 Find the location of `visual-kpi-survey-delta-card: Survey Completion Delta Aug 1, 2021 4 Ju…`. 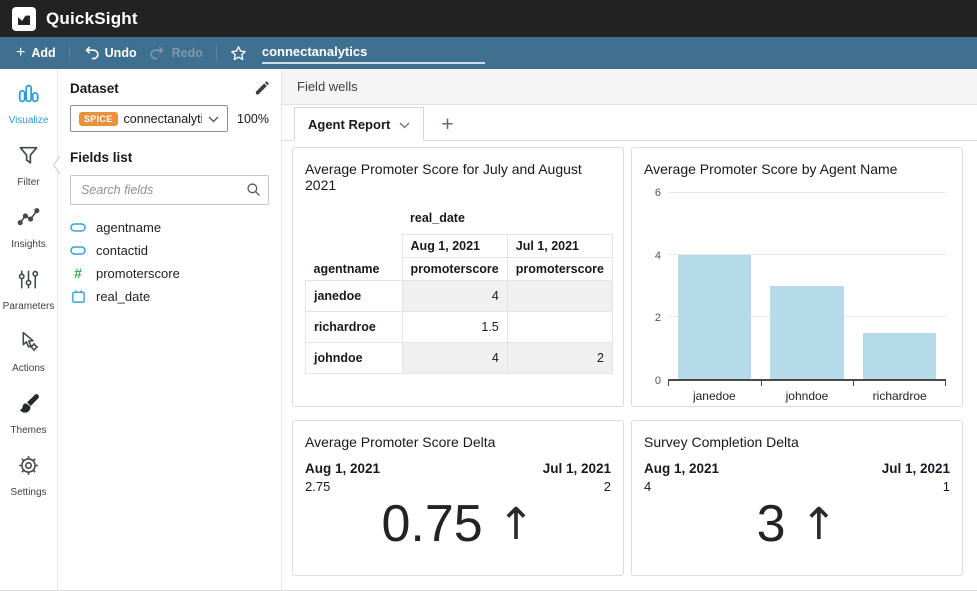

visual-kpi-survey-delta-card: Survey Completion Delta Aug 1, 2021 4 Ju… is located at coordinates (797, 498).